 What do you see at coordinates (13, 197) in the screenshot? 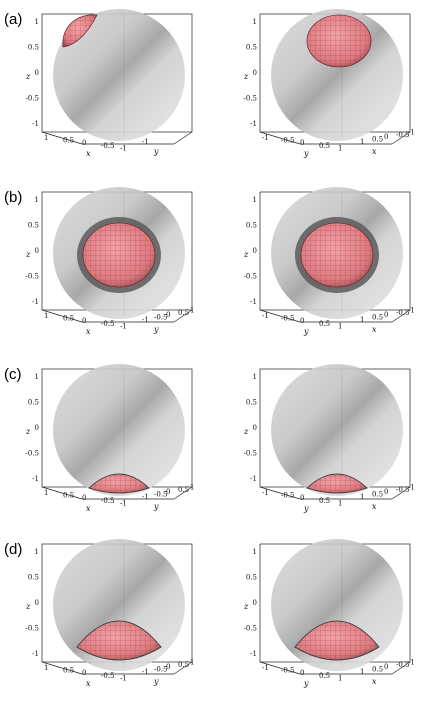
I see `panel-label: (b)` at bounding box center [13, 197].